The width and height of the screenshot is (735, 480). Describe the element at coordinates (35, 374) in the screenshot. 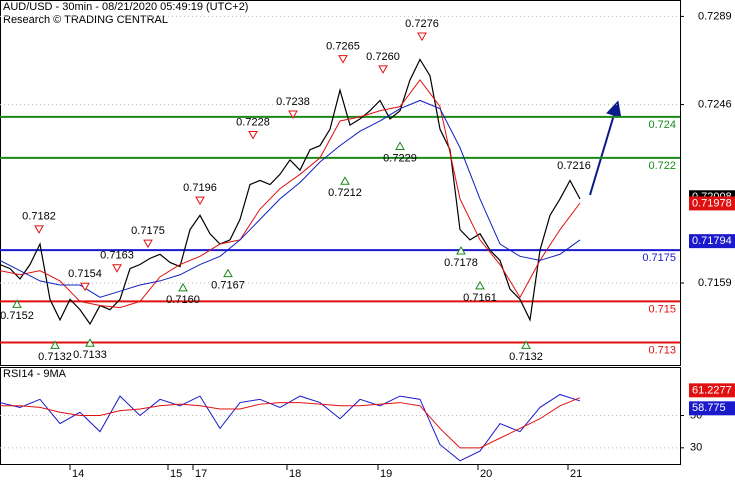

I see `rsi-label: RSI14 - 9MA` at that location.